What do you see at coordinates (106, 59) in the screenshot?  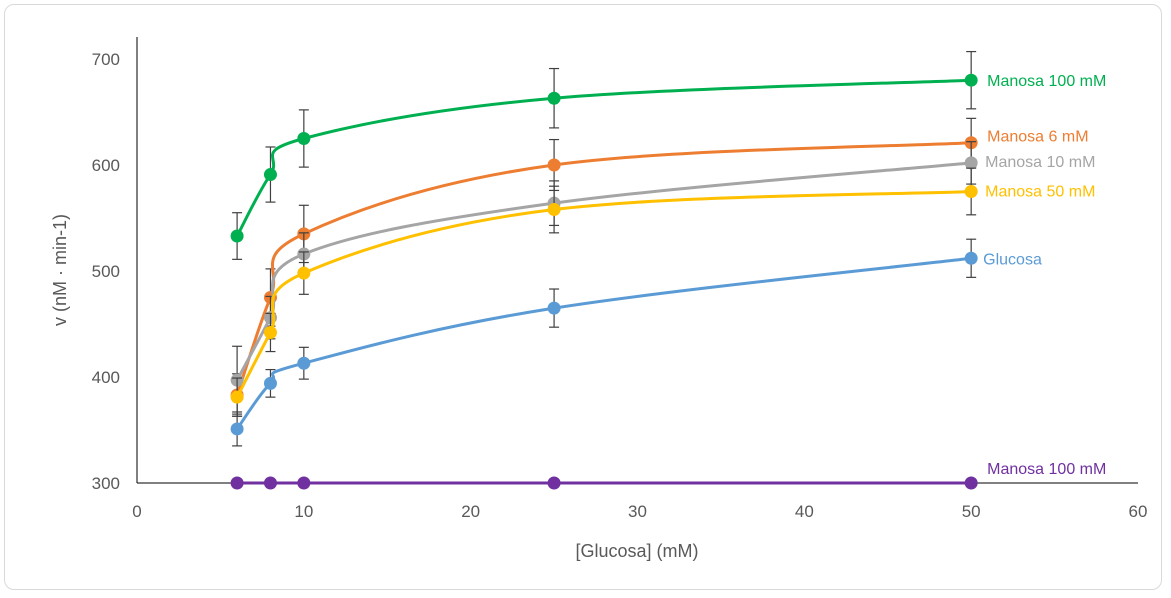 I see `y-tick-label: 700` at bounding box center [106, 59].